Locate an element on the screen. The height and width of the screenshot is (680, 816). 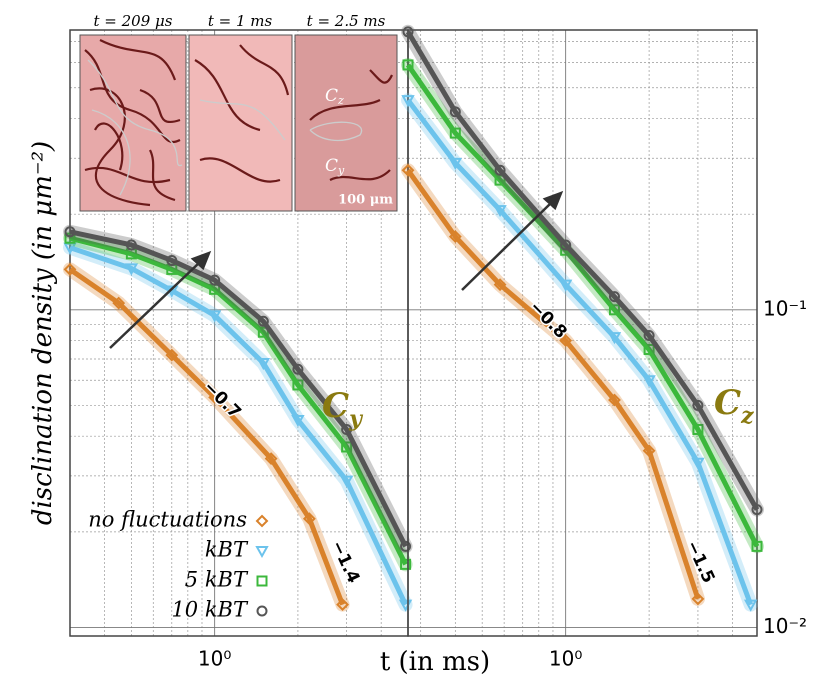
panel-label-sub: y is located at coordinates (356, 419).